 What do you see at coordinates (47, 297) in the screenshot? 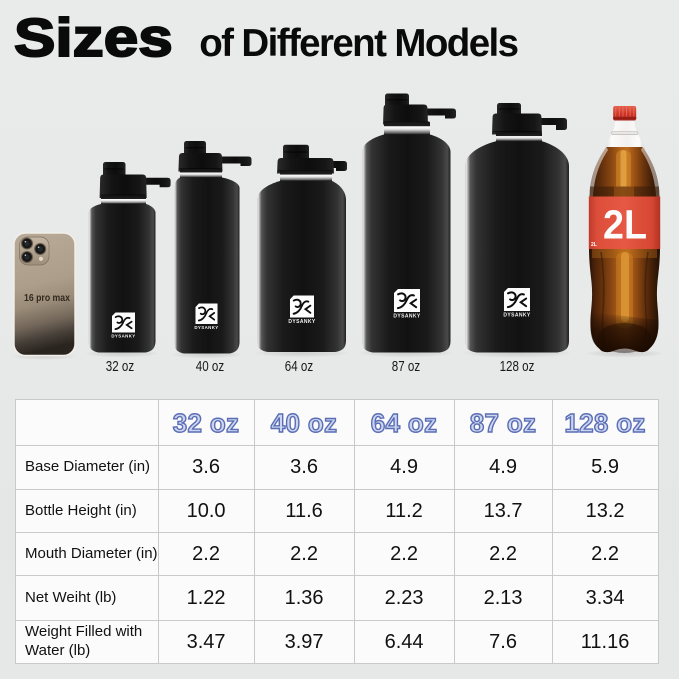
I see `svg-text: 16 pro max` at bounding box center [47, 297].